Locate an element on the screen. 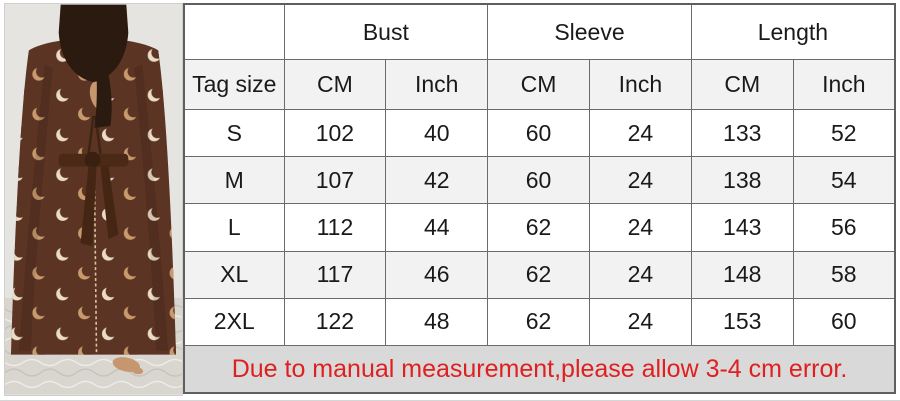 The width and height of the screenshot is (900, 401). cell: 46 is located at coordinates (437, 274).